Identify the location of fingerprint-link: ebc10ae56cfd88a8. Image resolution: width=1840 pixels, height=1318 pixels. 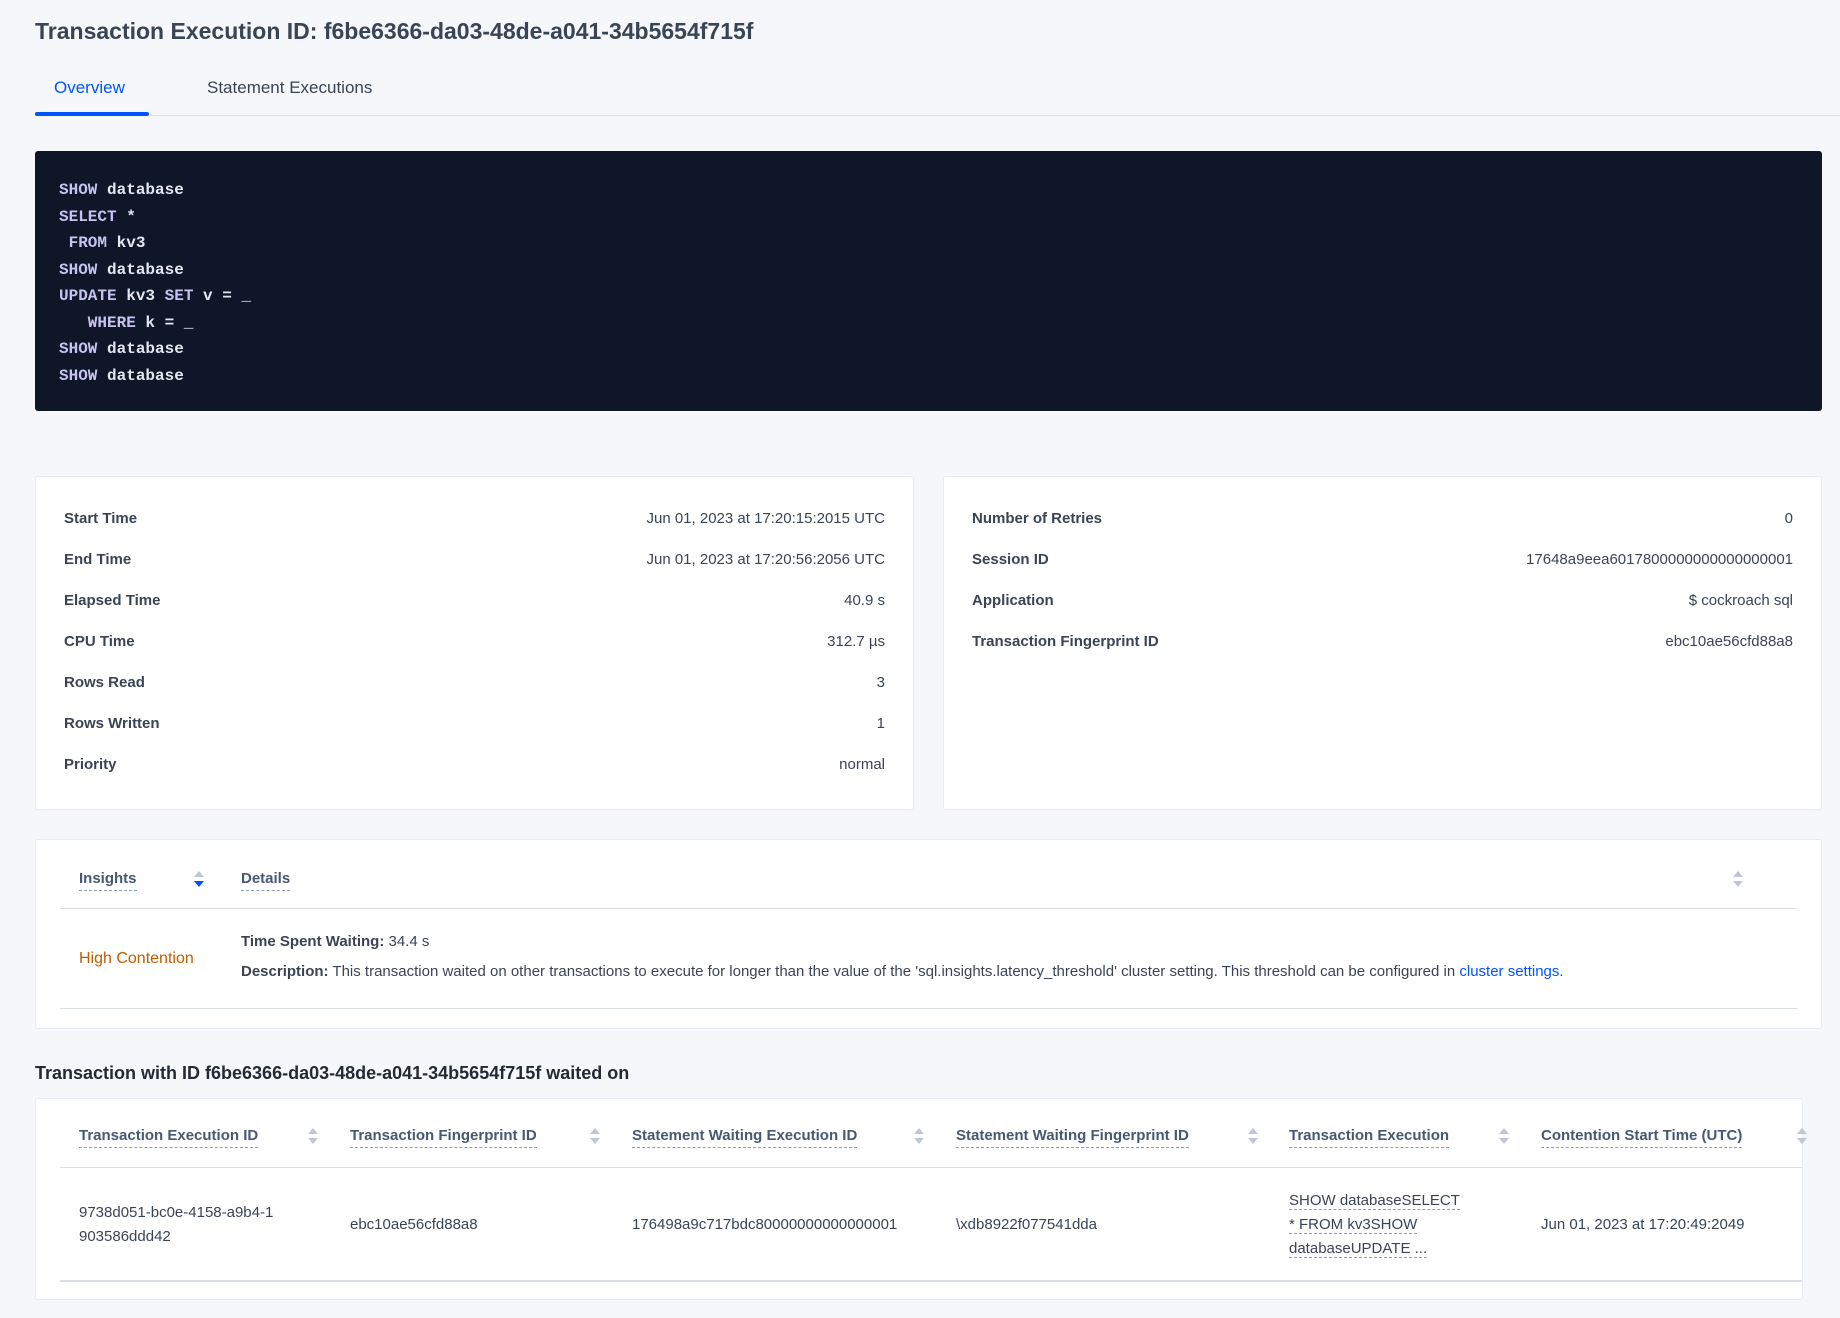
(1729, 641).